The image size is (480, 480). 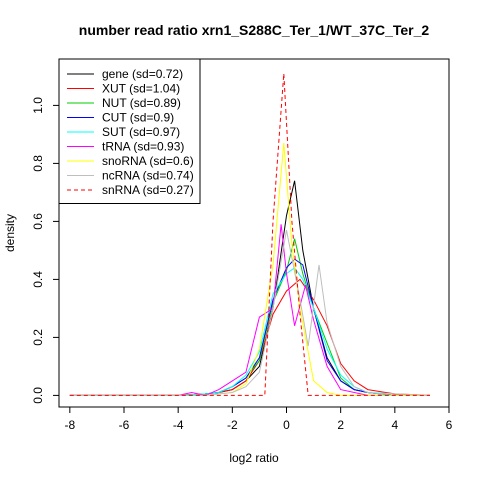 What do you see at coordinates (148, 161) in the screenshot?
I see `legend-label: snoRNA (sd=0.6)` at bounding box center [148, 161].